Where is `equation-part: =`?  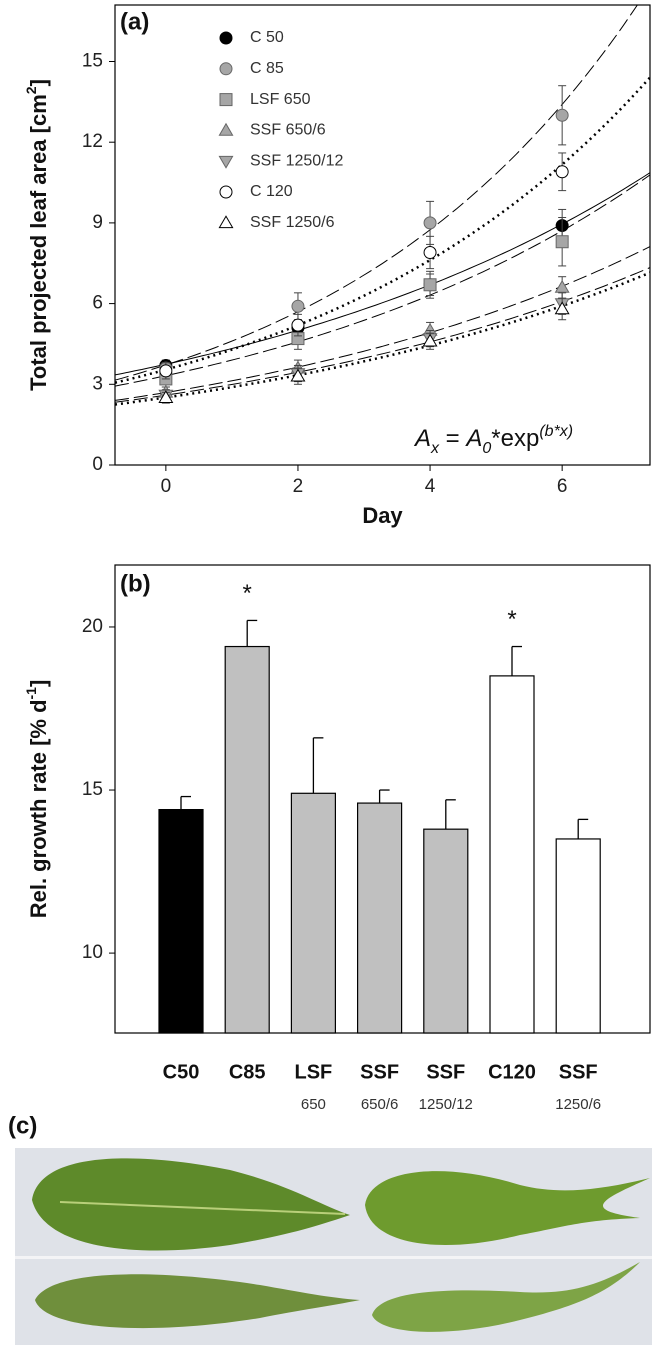 equation-part: = is located at coordinates (452, 438).